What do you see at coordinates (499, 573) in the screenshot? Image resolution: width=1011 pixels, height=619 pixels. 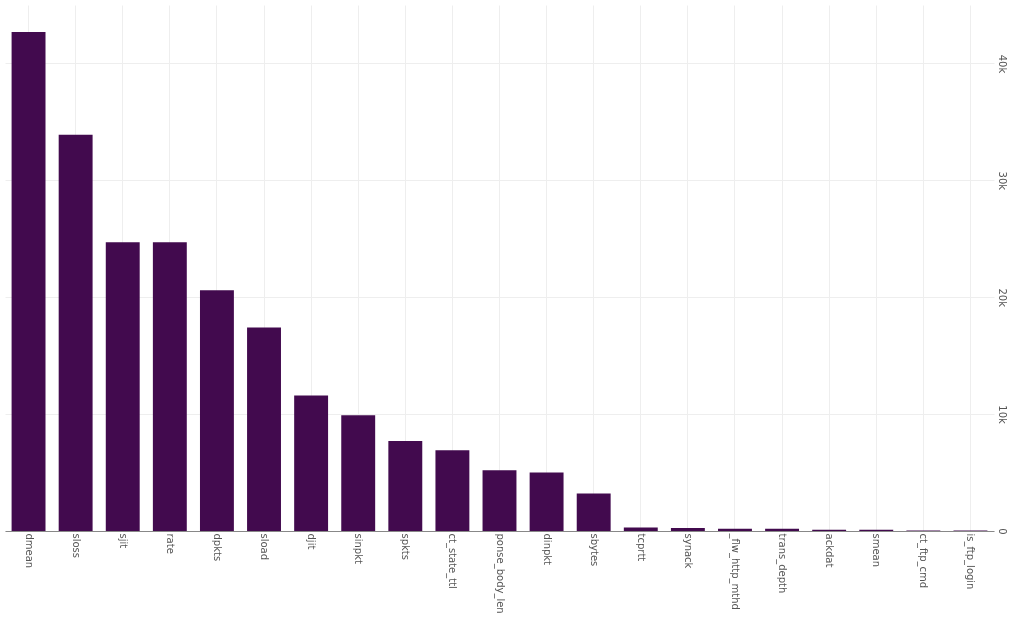 I see `x-tick-label: ponse_body_len` at bounding box center [499, 573].